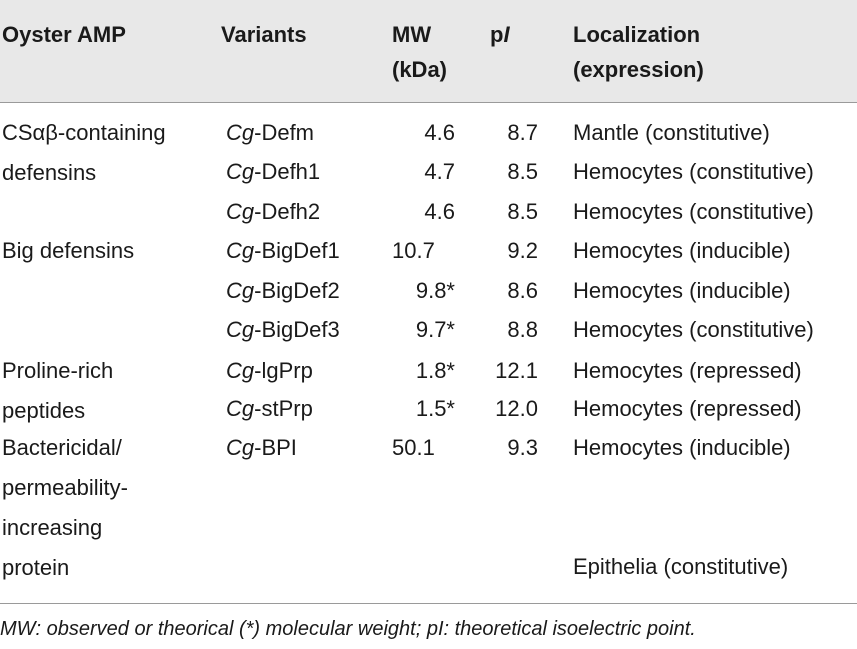  Describe the element at coordinates (297, 290) in the screenshot. I see `variant-name: -BigDef2` at that location.